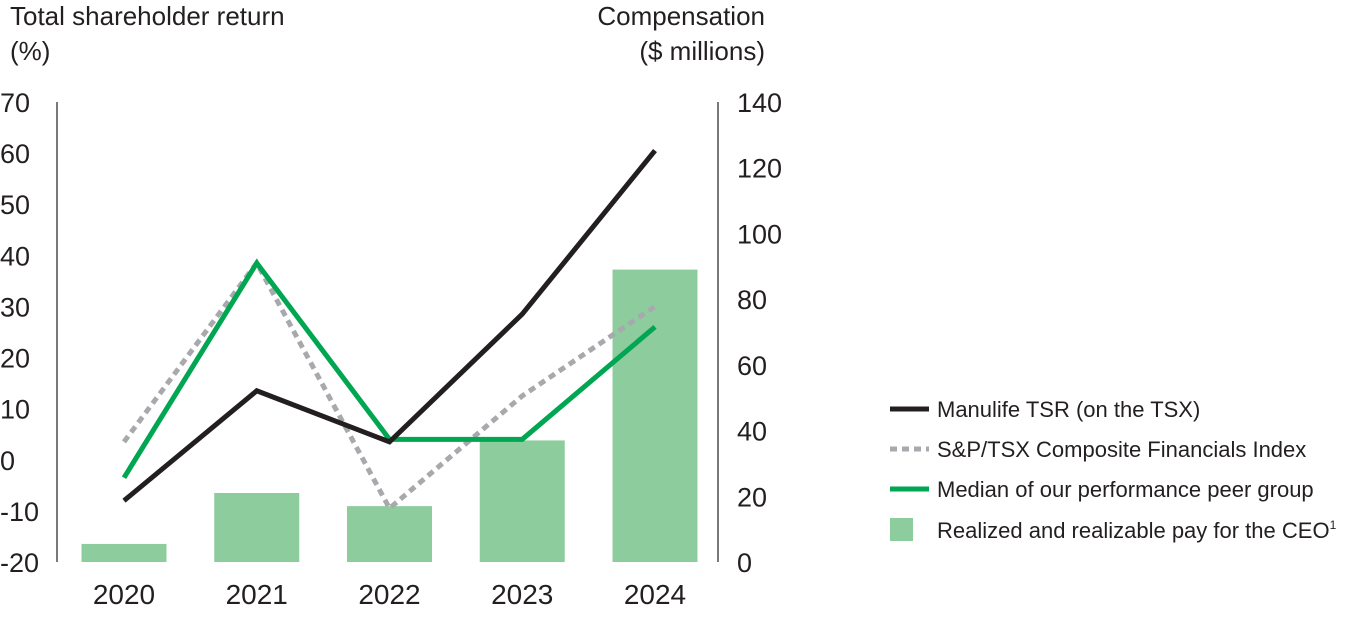 The image size is (1363, 624). What do you see at coordinates (702, 51) in the screenshot?
I see `right-axis-title-line2: ($ millions)` at bounding box center [702, 51].